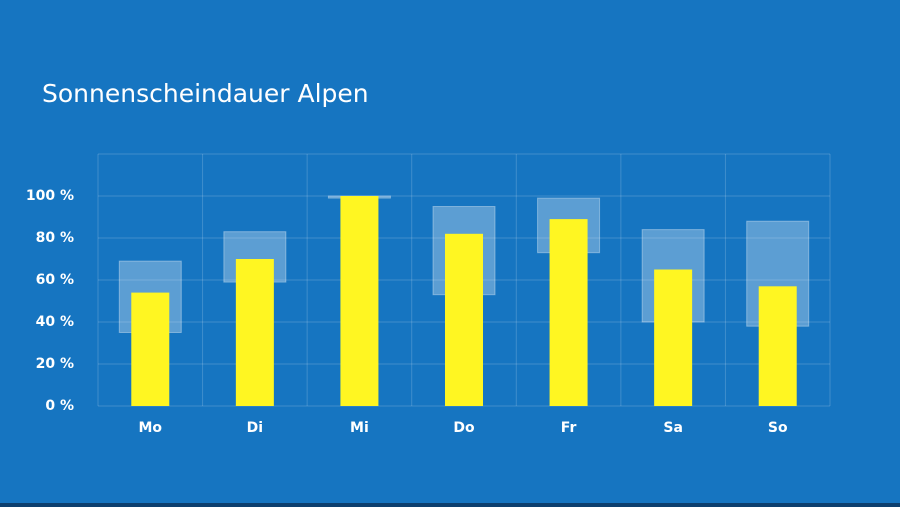 This screenshot has width=900, height=507. What do you see at coordinates (464, 428) in the screenshot?
I see `x-tick-label: Do` at bounding box center [464, 428].